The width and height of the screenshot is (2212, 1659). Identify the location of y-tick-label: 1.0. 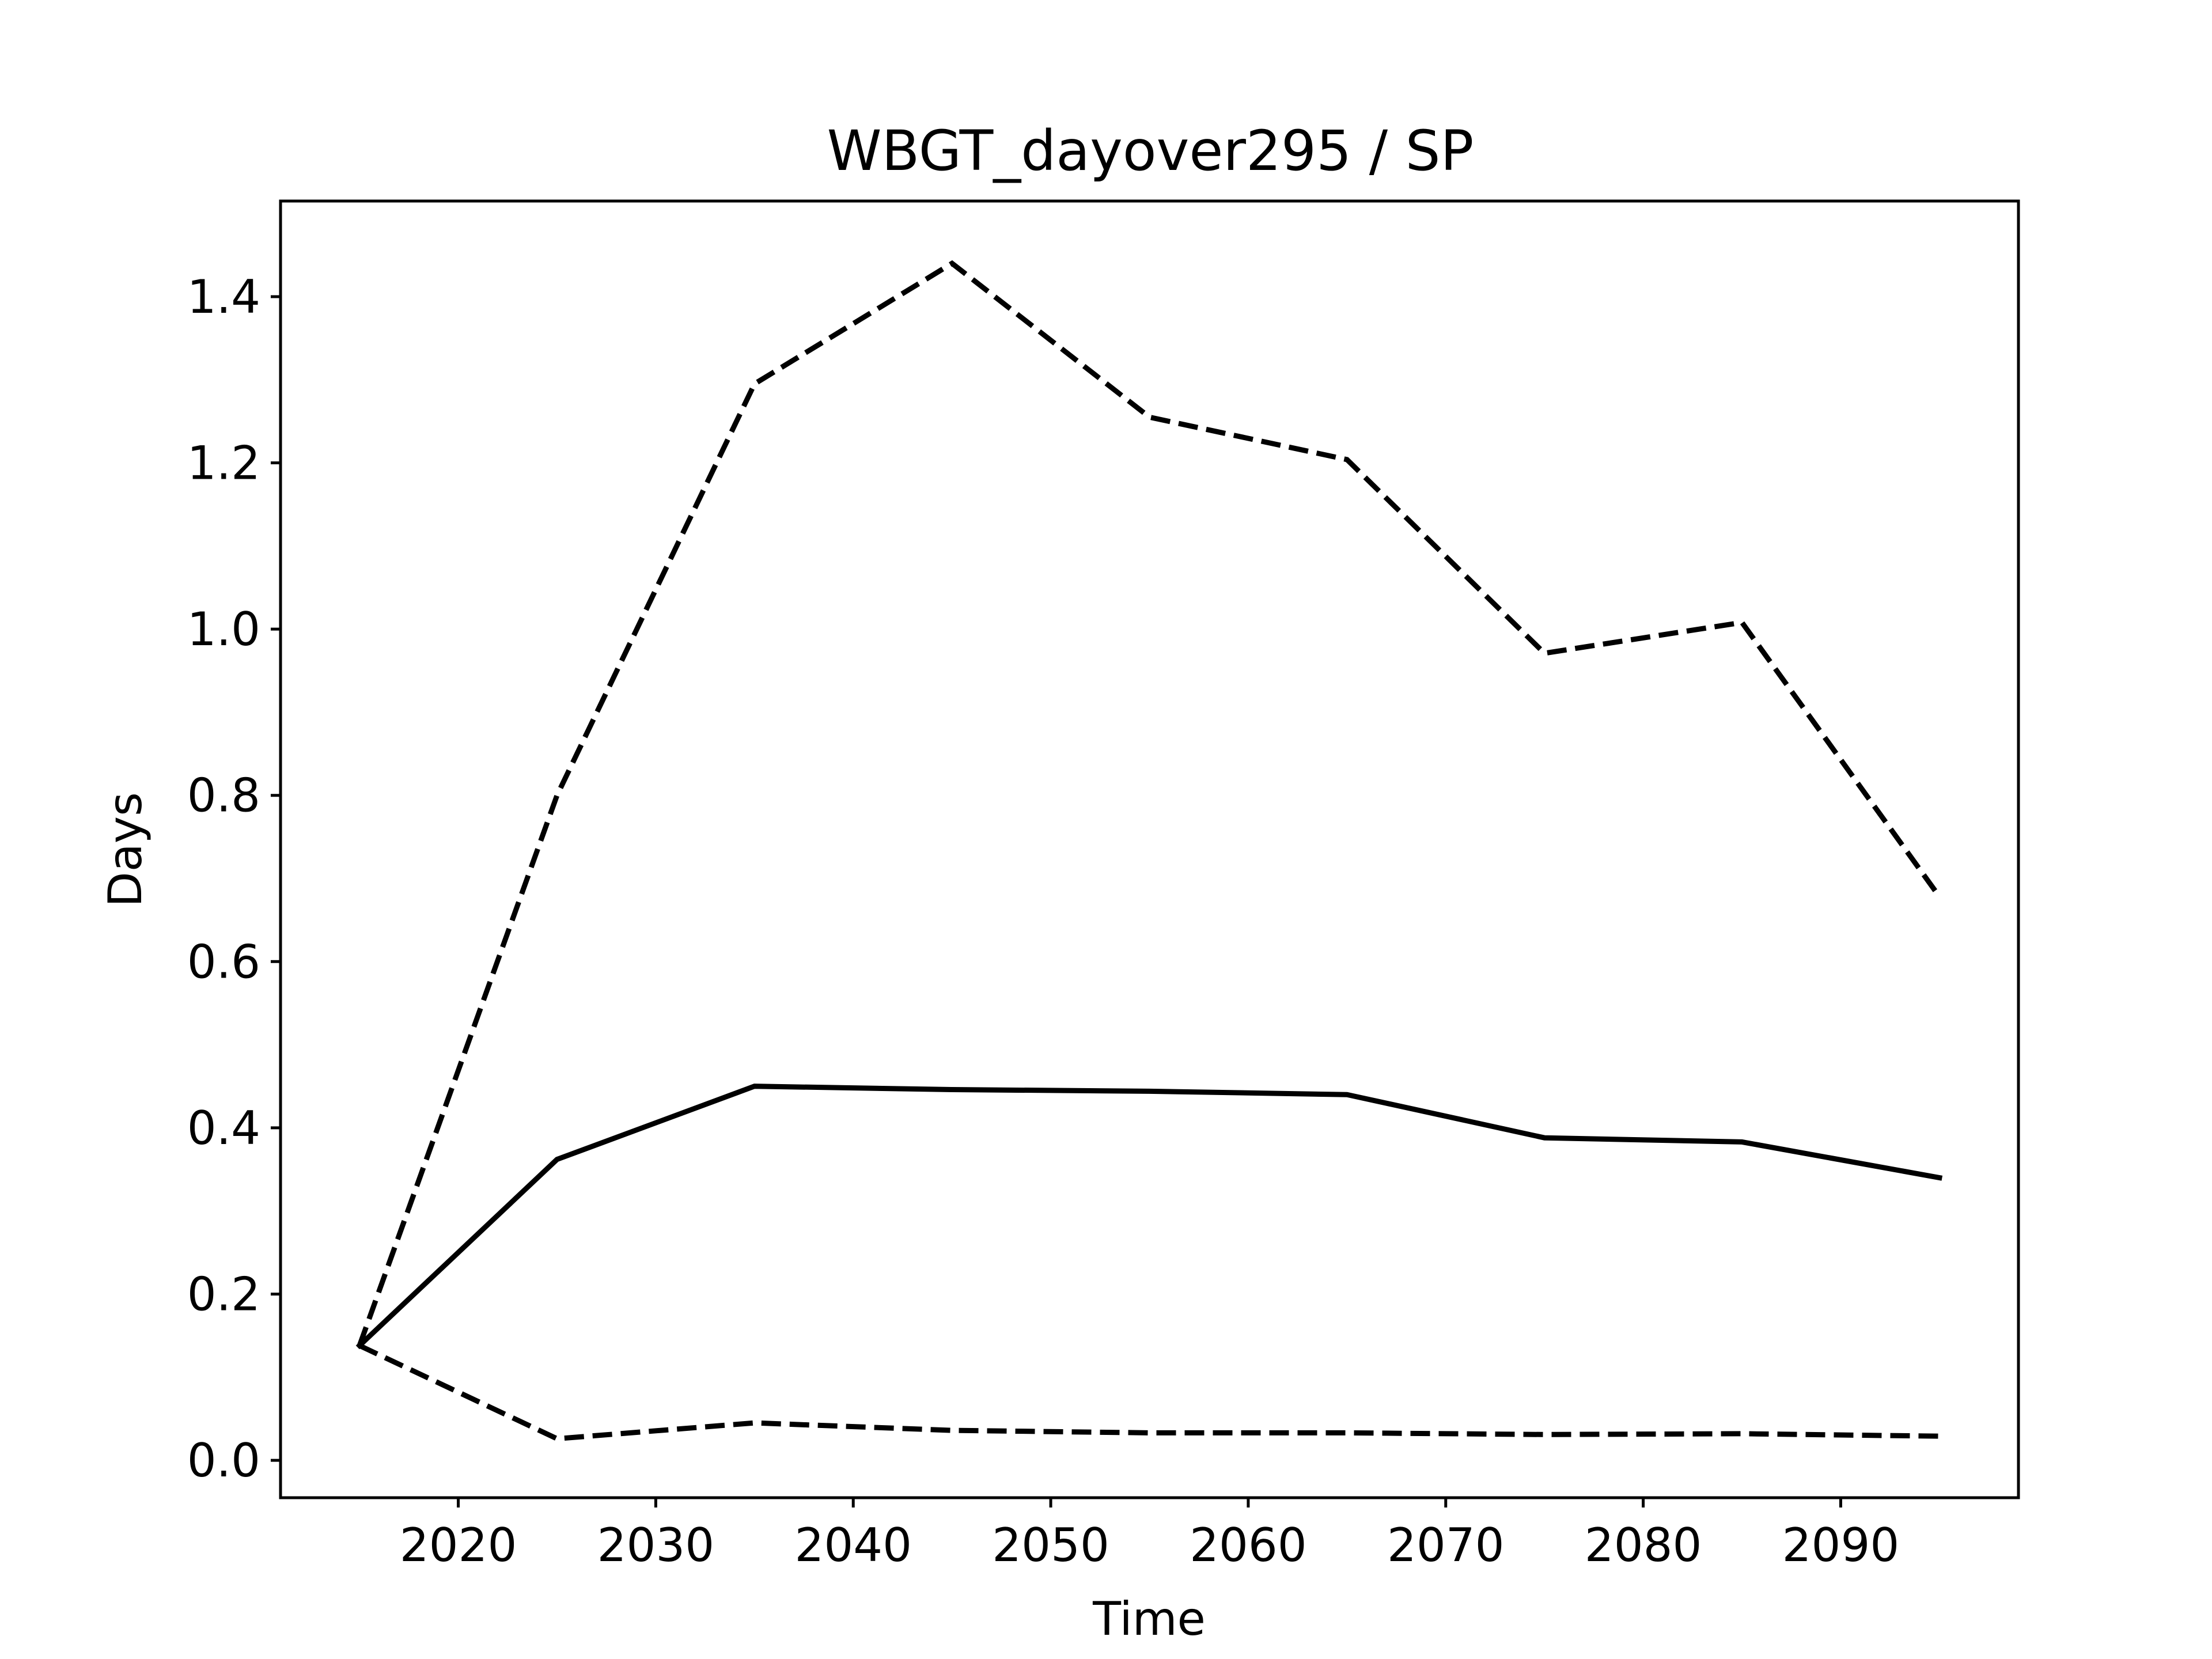
(223, 629).